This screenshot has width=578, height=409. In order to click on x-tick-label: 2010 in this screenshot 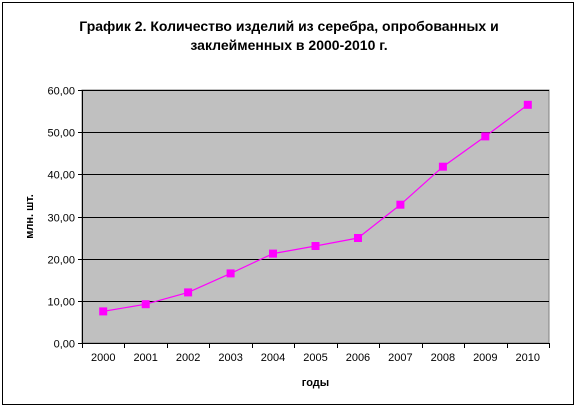, I will do `click(528, 358)`.